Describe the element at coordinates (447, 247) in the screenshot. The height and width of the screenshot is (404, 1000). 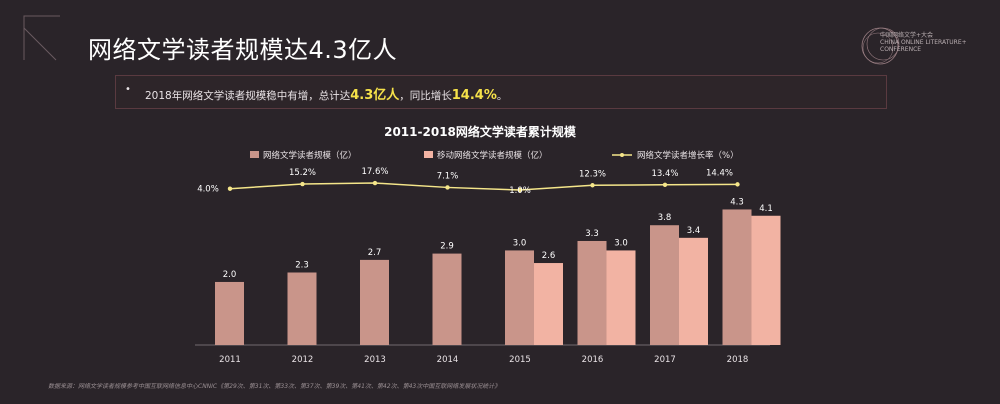
I see `bar-label-reader-2014: 2.9` at that location.